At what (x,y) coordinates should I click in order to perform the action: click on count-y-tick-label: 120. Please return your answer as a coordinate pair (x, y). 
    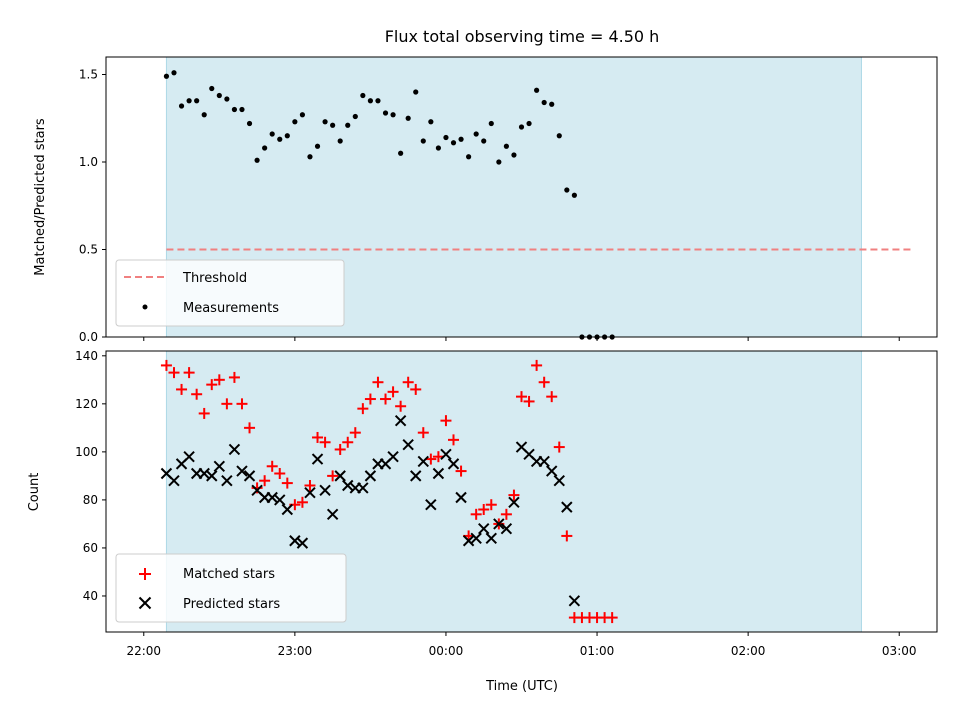
    Looking at the image, I should click on (86, 404).